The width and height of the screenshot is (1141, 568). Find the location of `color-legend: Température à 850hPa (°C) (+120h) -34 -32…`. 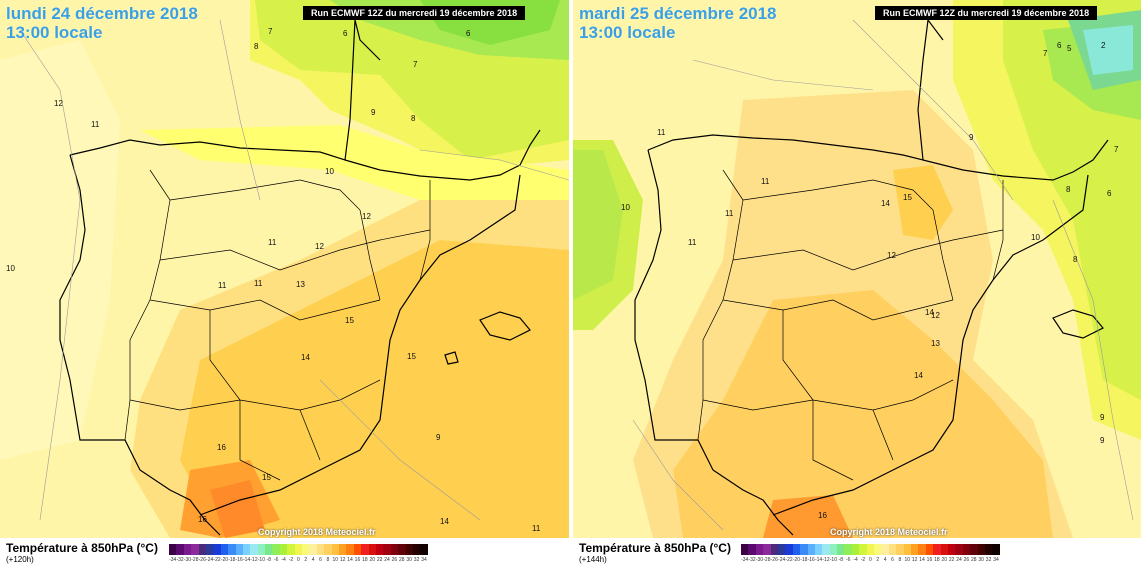

color-legend: Température à 850hPa (°C) (+120h) -34 -32… is located at coordinates (284, 553).